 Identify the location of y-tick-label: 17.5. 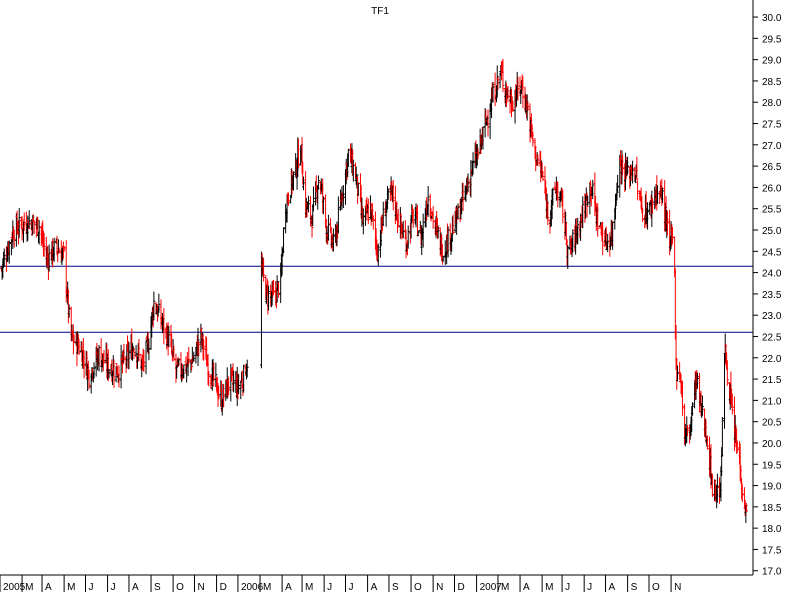
(772, 550).